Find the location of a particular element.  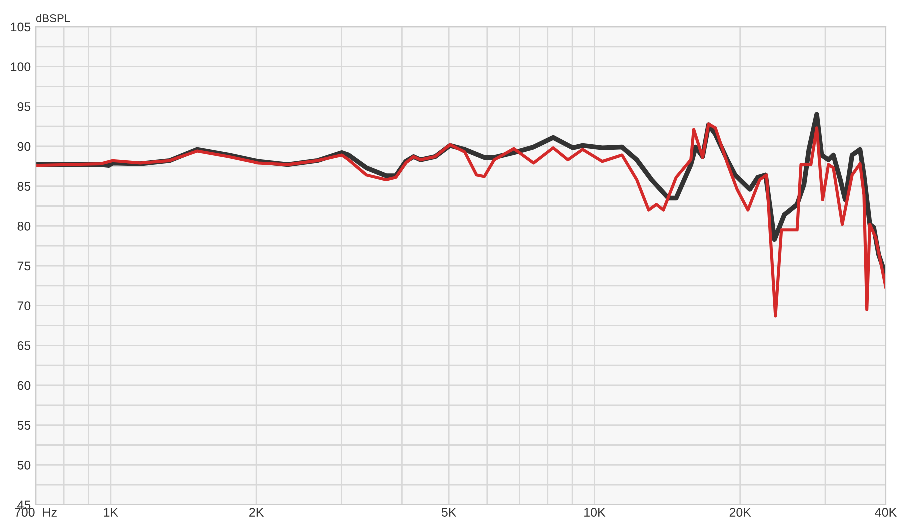

y-tick-label: 75 is located at coordinates (24, 266).